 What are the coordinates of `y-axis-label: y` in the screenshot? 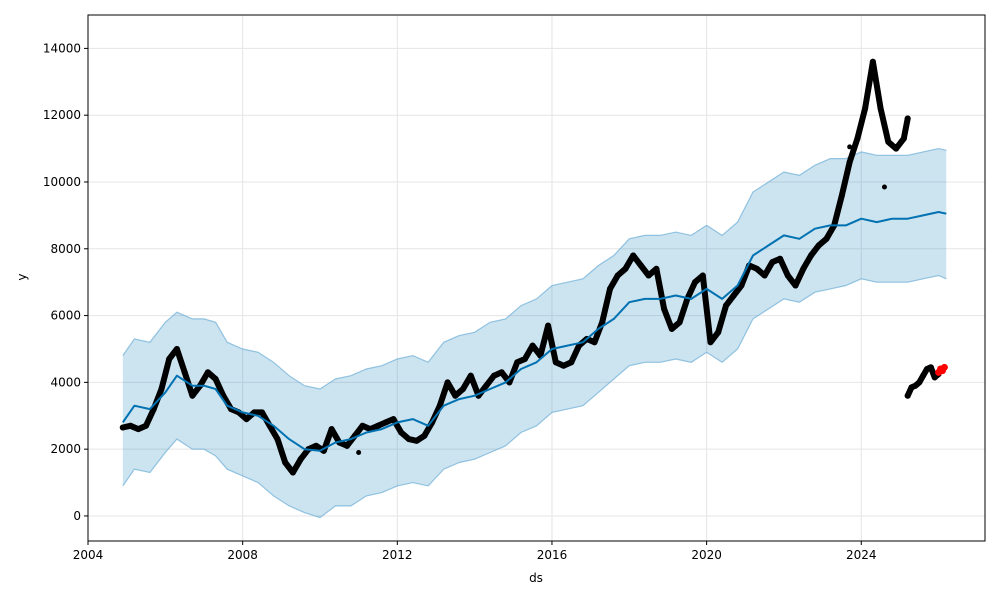 It's located at (22, 276).